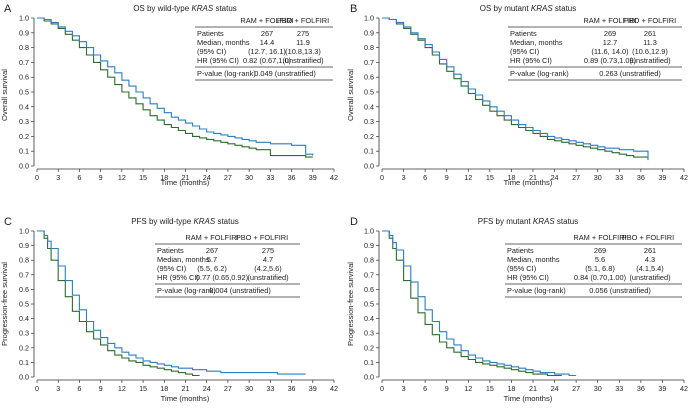 The image size is (690, 410). Describe the element at coordinates (641, 388) in the screenshot. I see `x-tick-label: 36` at that location.